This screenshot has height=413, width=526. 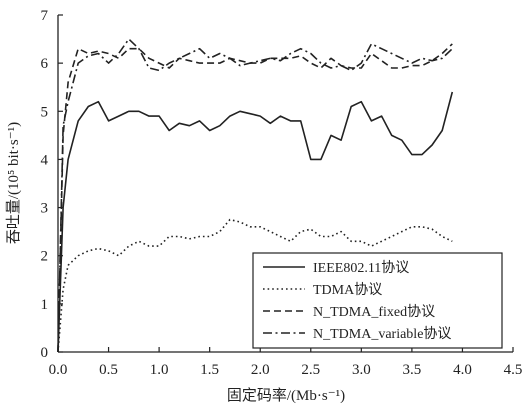 I want to click on legend-label: N_TDMA_variable协议, so click(x=382, y=334).